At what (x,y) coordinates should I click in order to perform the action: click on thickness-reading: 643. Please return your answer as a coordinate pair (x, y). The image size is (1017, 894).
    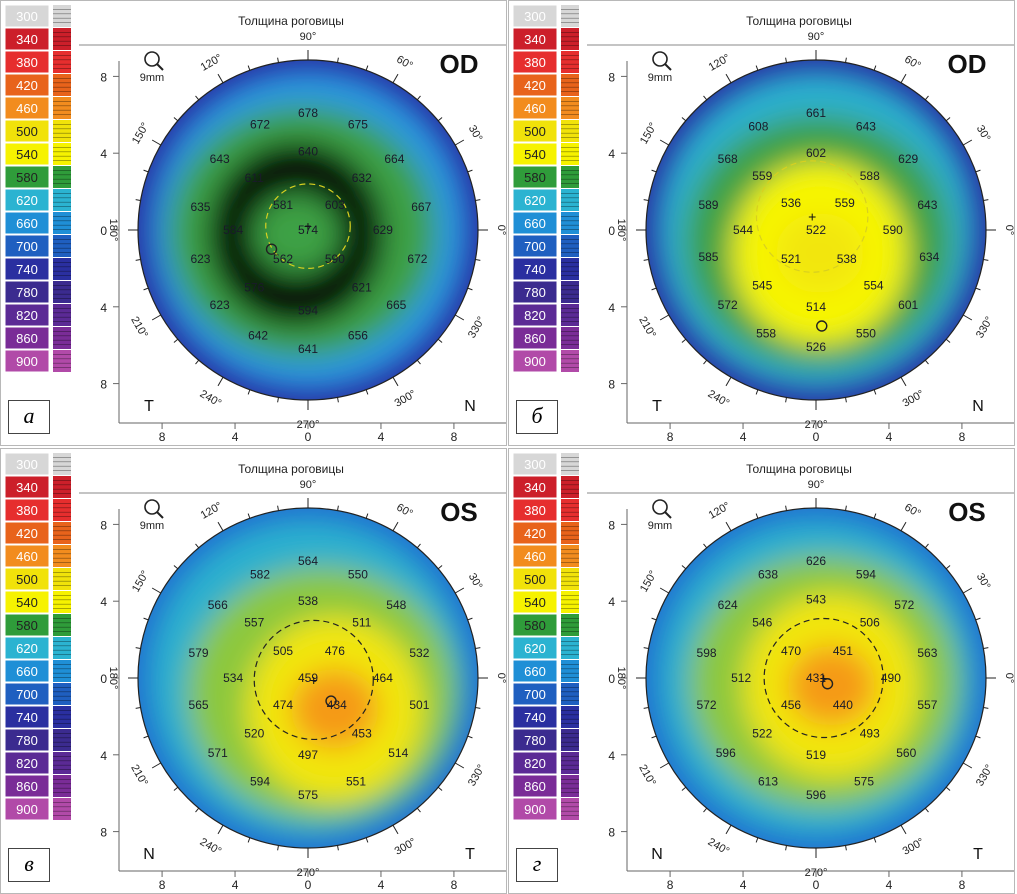
    Looking at the image, I should click on (927, 205).